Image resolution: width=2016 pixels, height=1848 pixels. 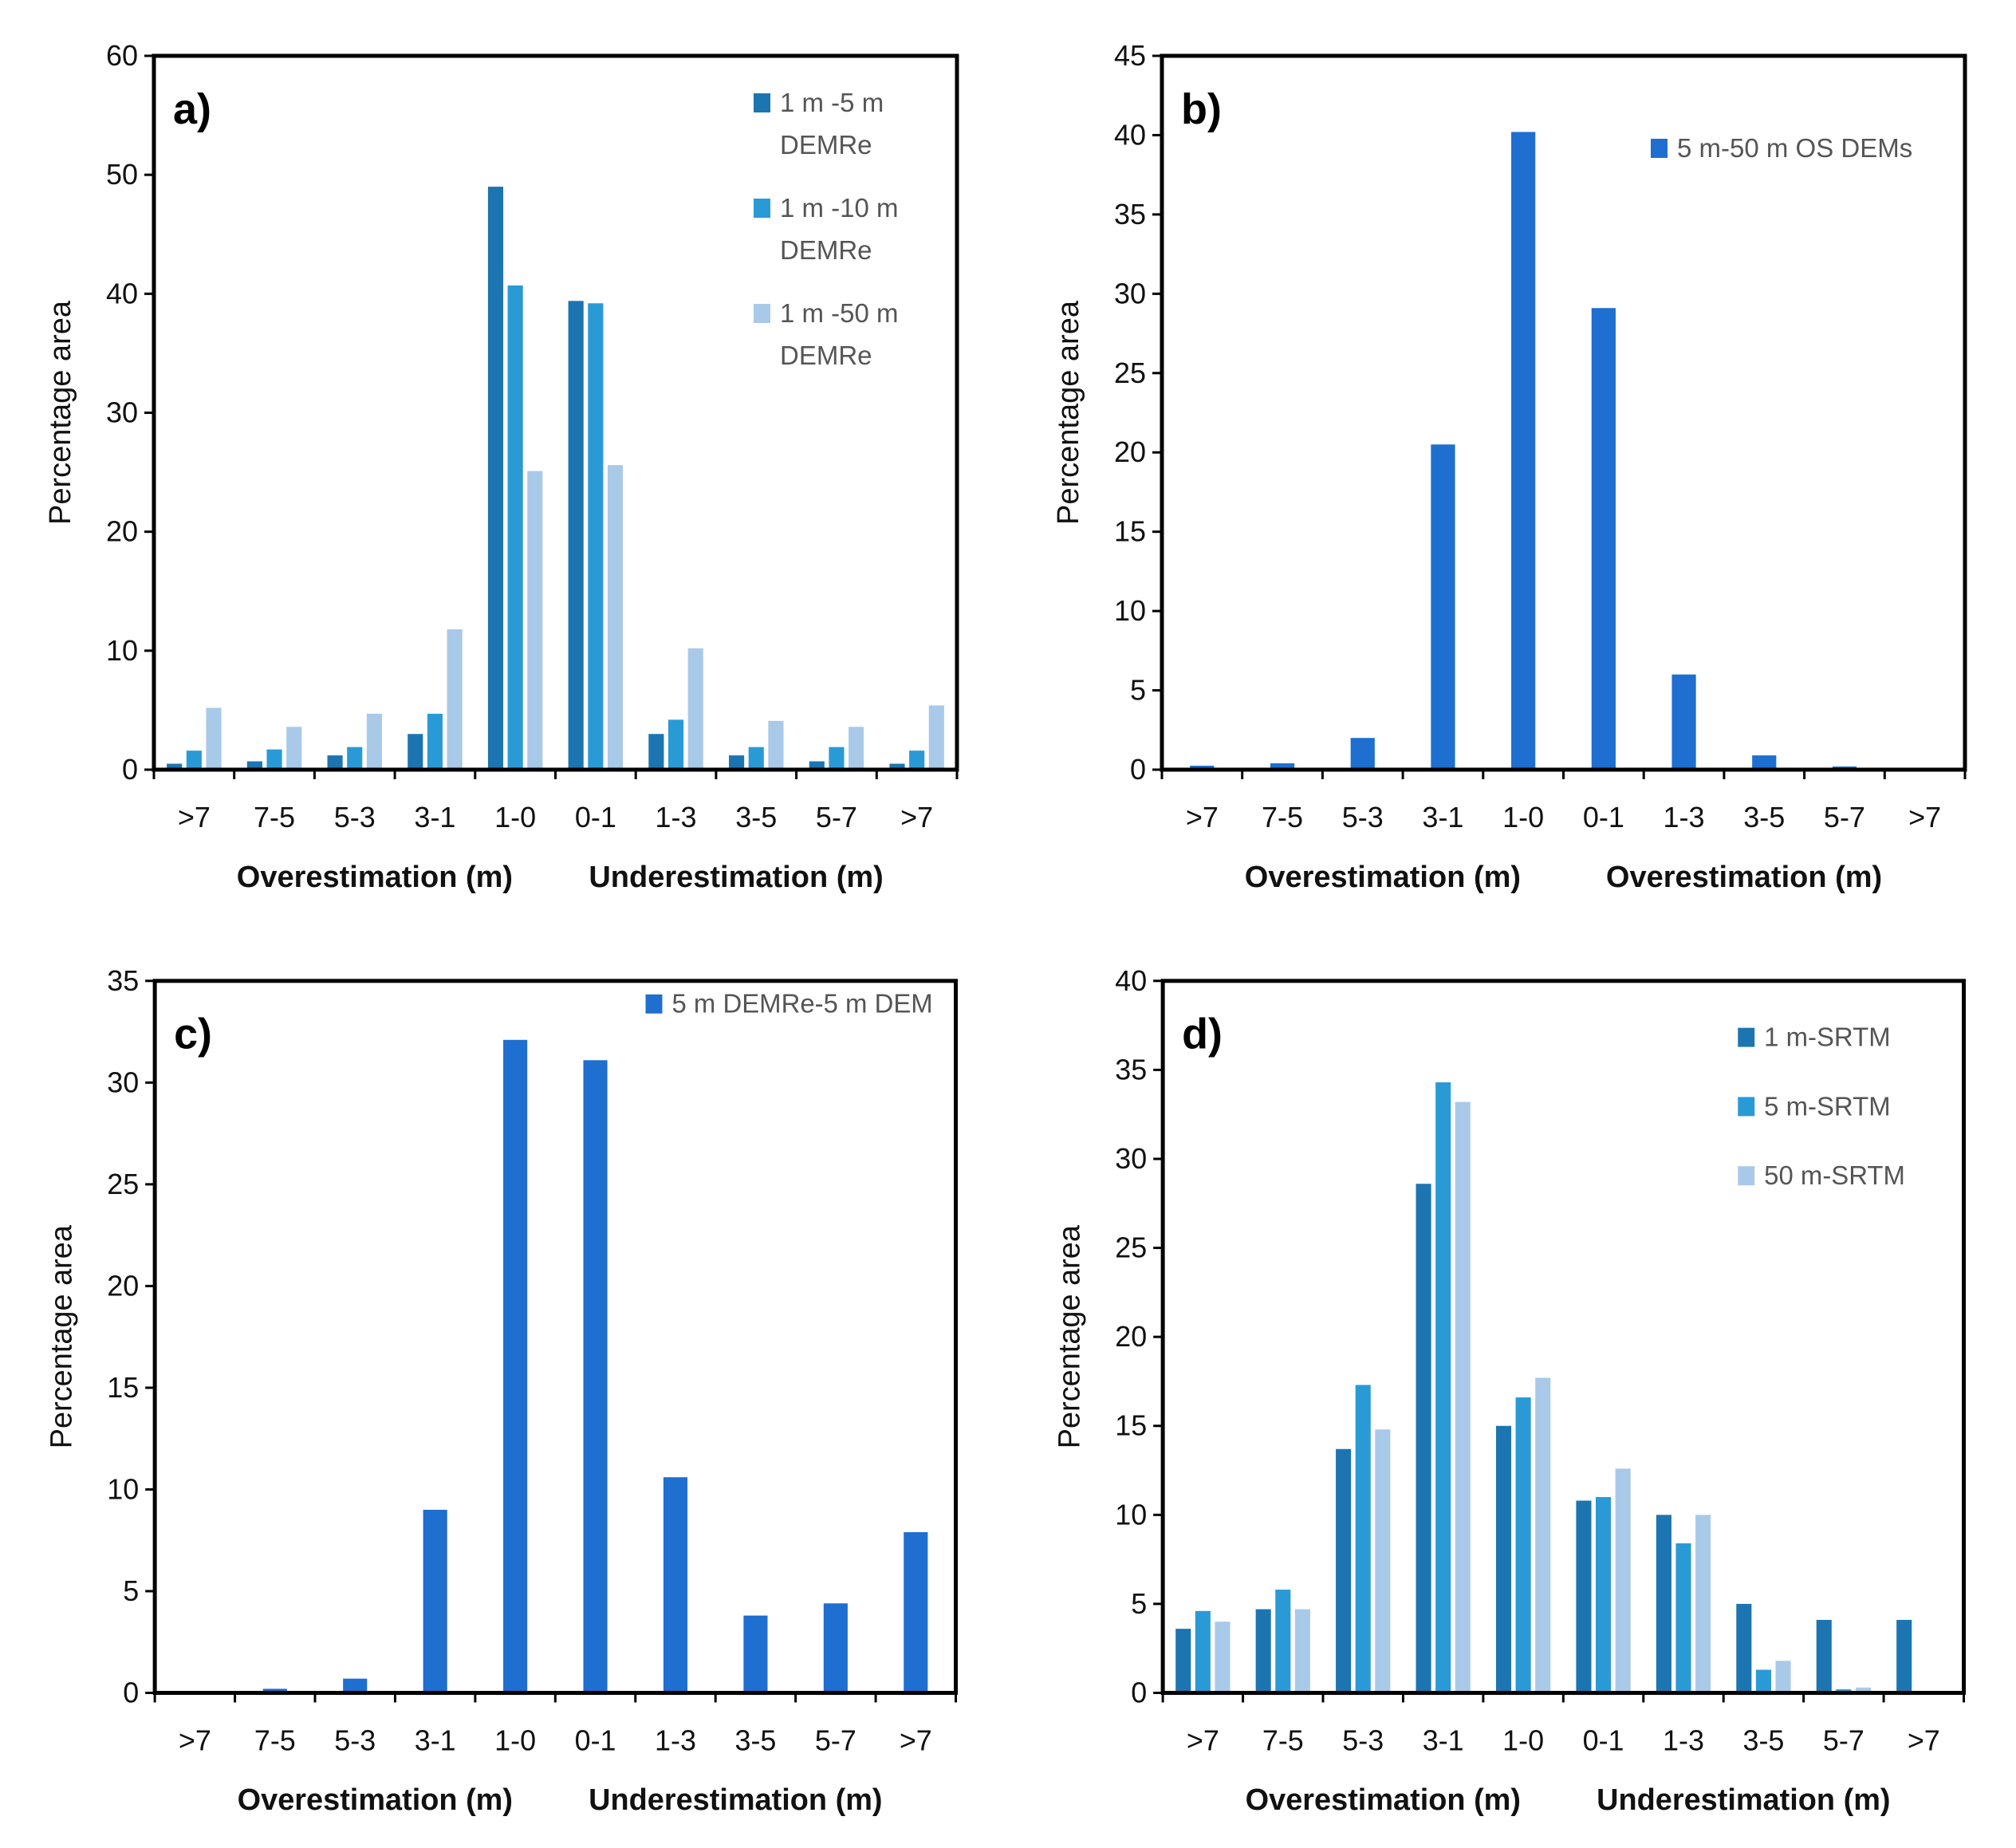 What do you see at coordinates (193, 1035) in the screenshot?
I see `panel-label: c)` at bounding box center [193, 1035].